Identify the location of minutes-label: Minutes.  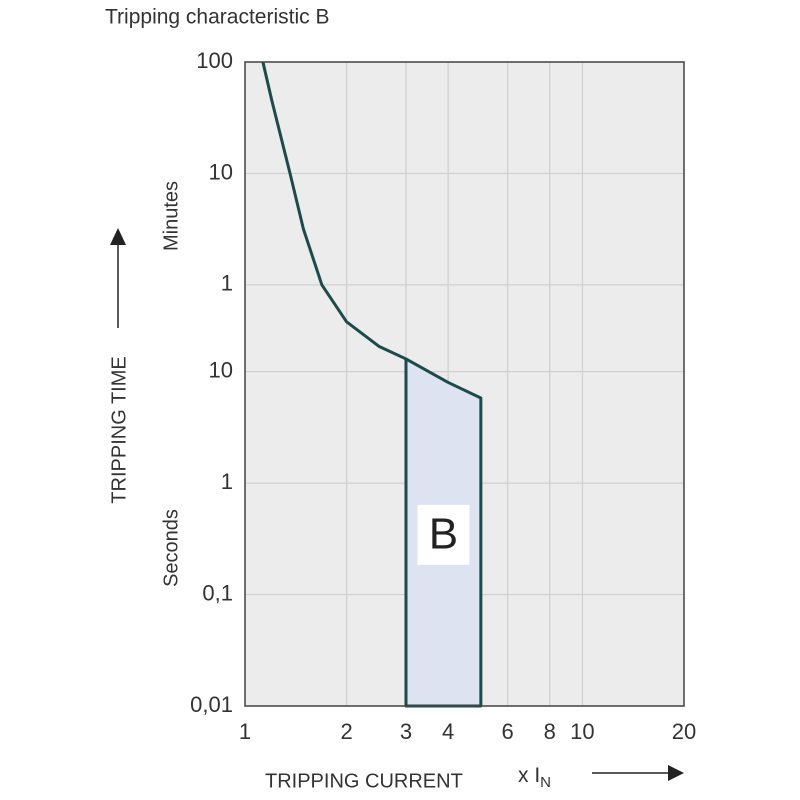
(171, 216).